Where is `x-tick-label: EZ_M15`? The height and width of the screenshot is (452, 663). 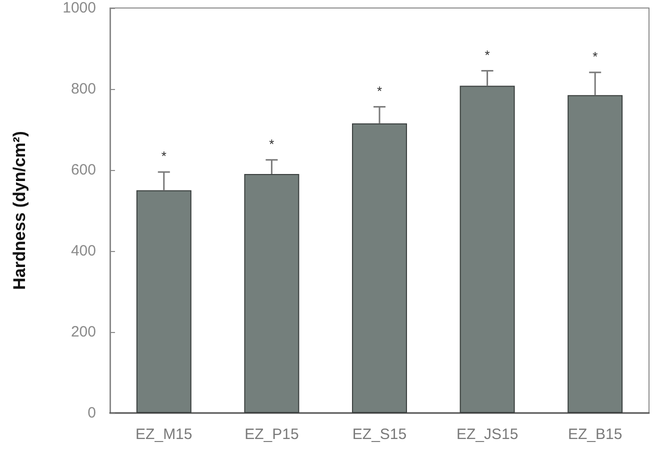 x-tick-label: EZ_M15 is located at coordinates (164, 434).